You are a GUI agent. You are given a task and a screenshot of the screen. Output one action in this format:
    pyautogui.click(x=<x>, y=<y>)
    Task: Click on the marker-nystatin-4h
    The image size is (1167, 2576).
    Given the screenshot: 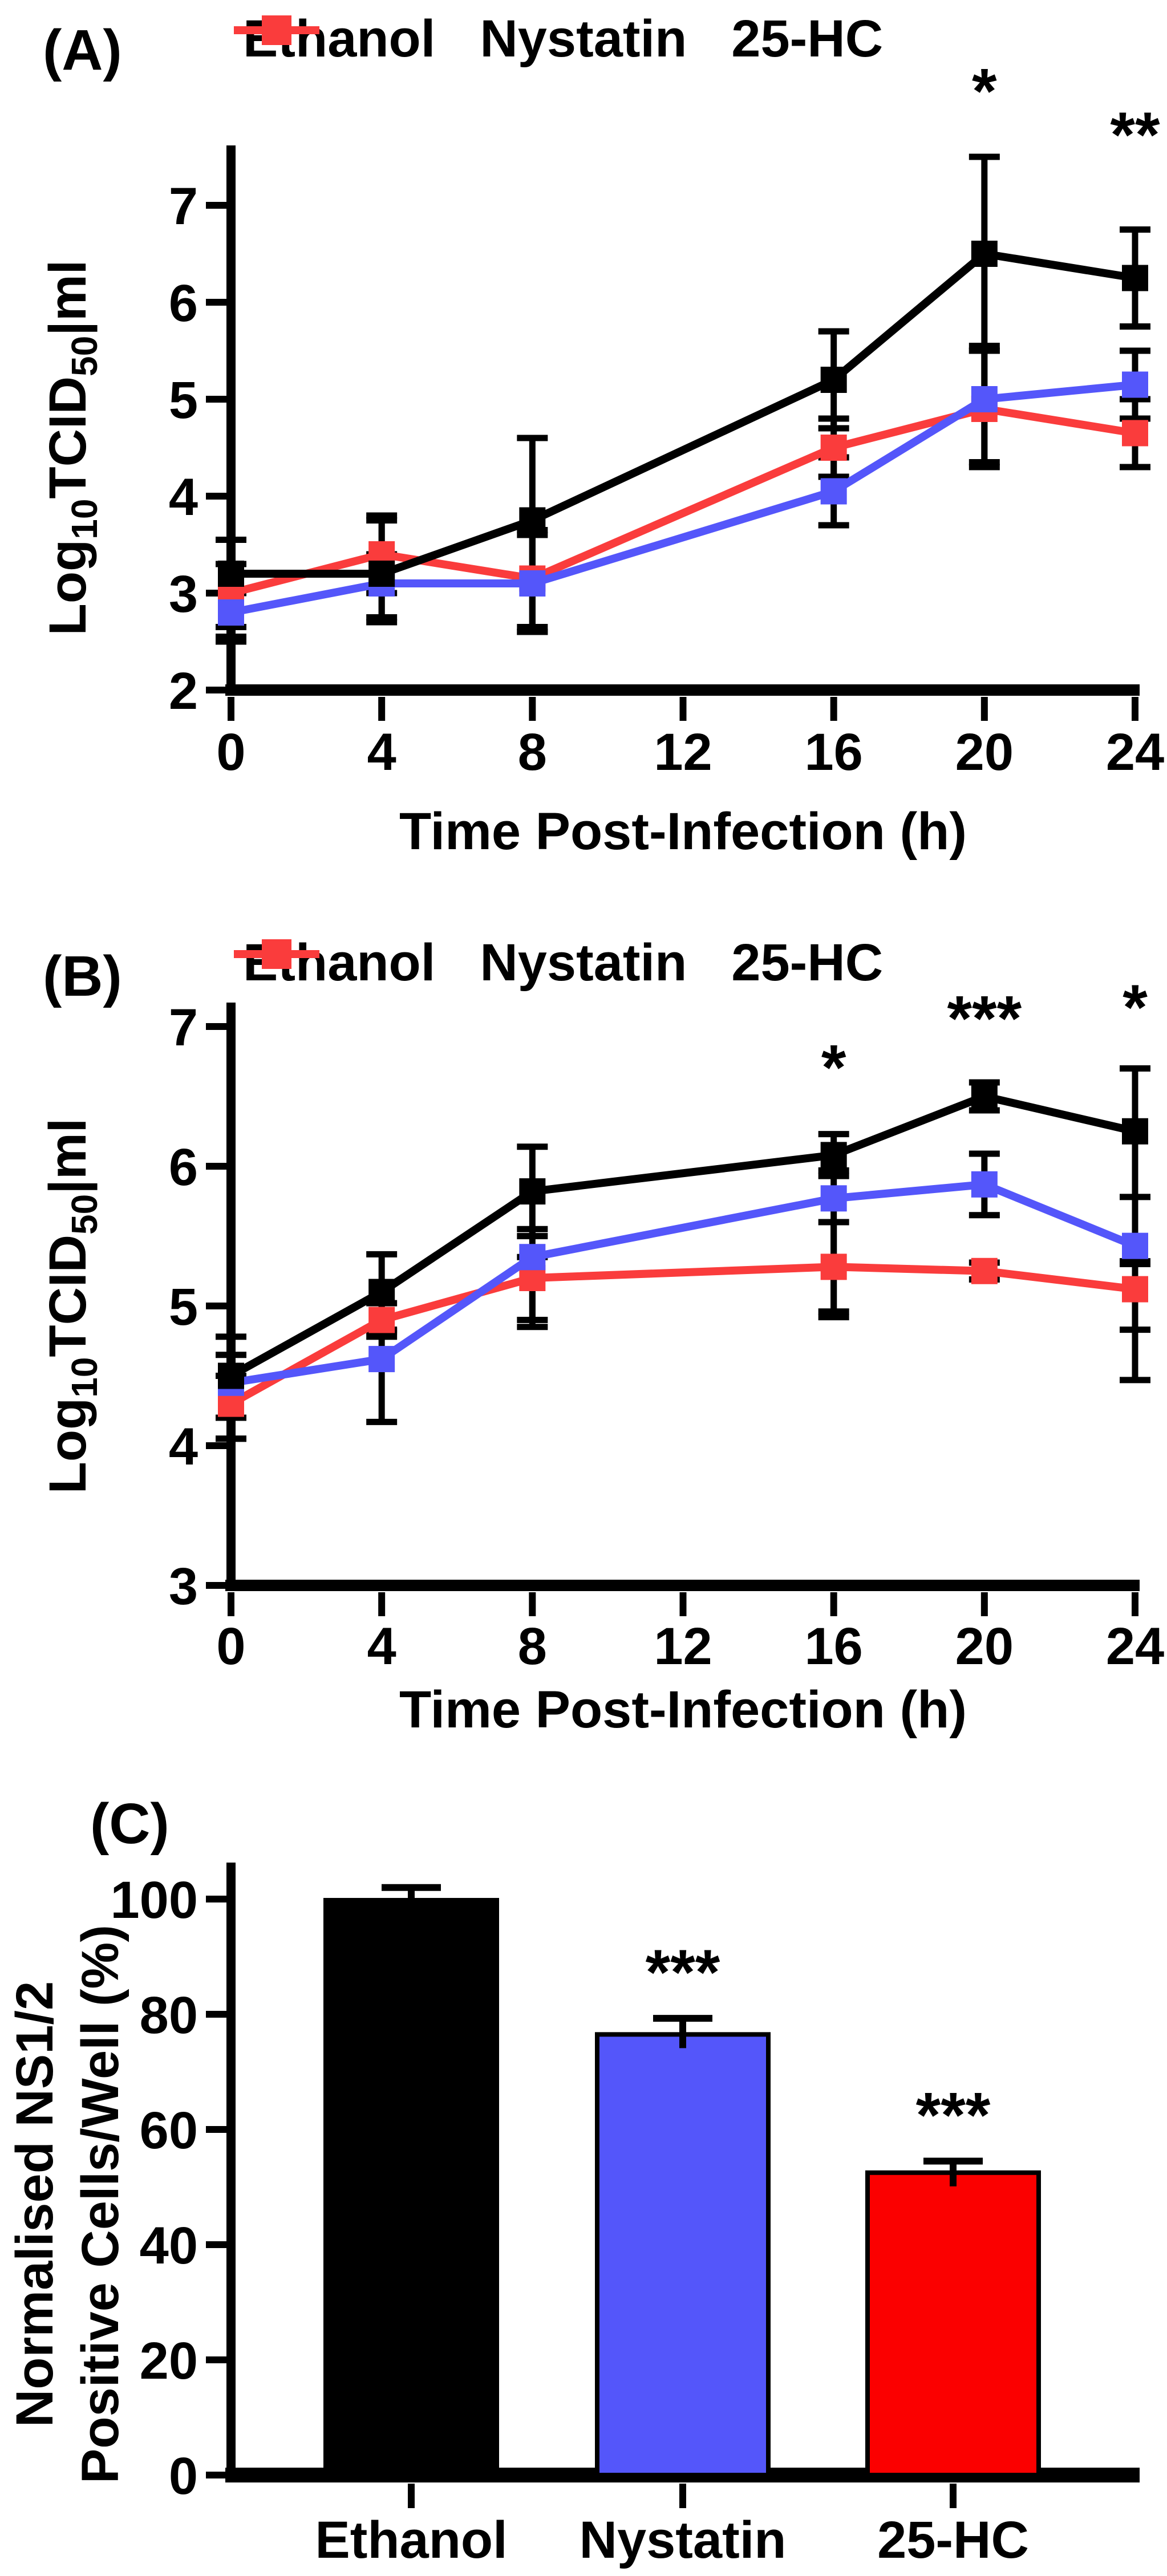 What is the action you would take?
    pyautogui.click(x=381, y=1359)
    